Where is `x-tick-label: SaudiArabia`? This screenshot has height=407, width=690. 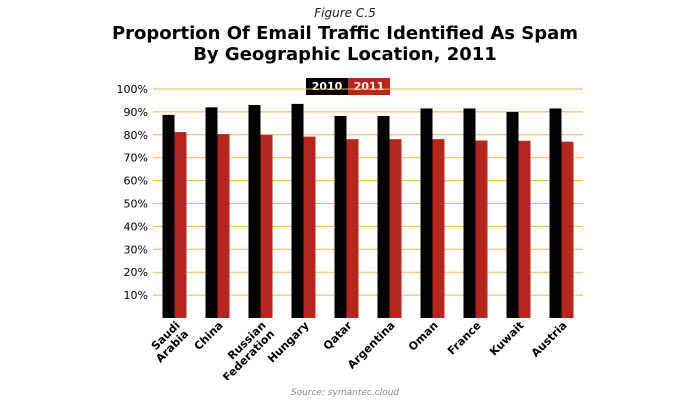 x-tick-label: SaudiArabia is located at coordinates (168, 342).